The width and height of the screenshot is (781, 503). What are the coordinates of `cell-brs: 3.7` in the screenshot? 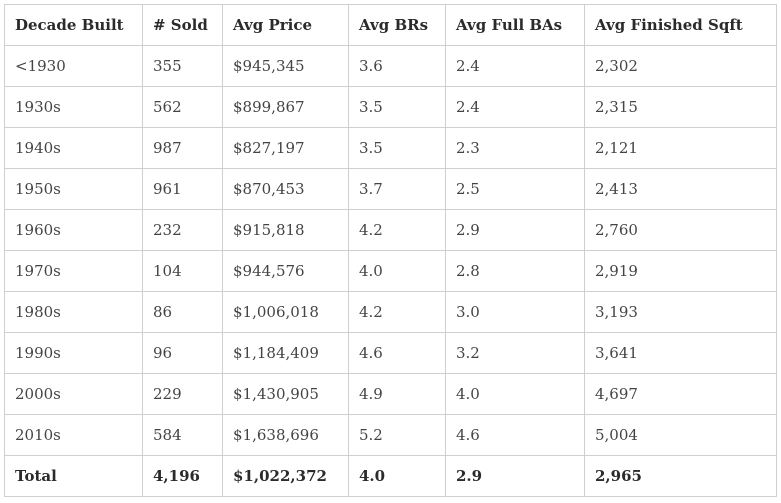 It's located at (397, 189).